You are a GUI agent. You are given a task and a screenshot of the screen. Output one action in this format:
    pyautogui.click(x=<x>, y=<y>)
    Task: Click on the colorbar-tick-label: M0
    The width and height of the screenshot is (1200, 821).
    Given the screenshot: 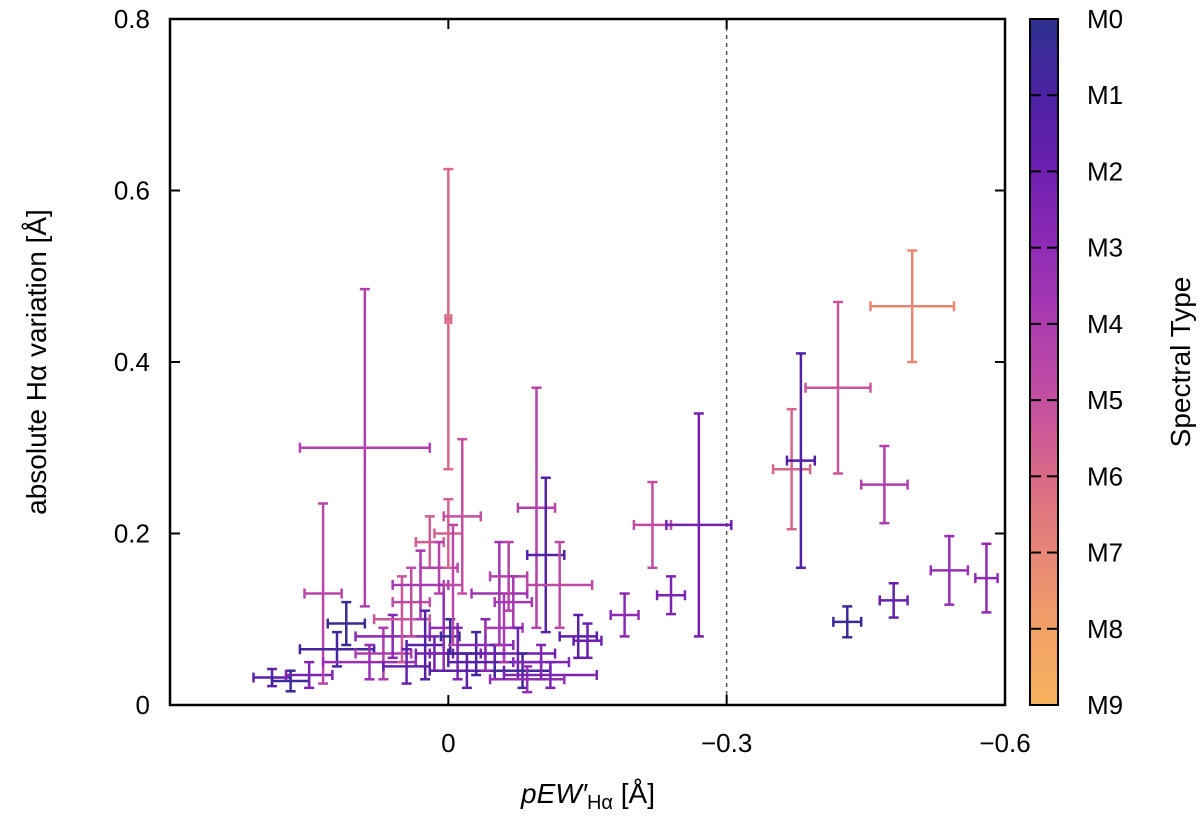 What is the action you would take?
    pyautogui.click(x=1105, y=19)
    